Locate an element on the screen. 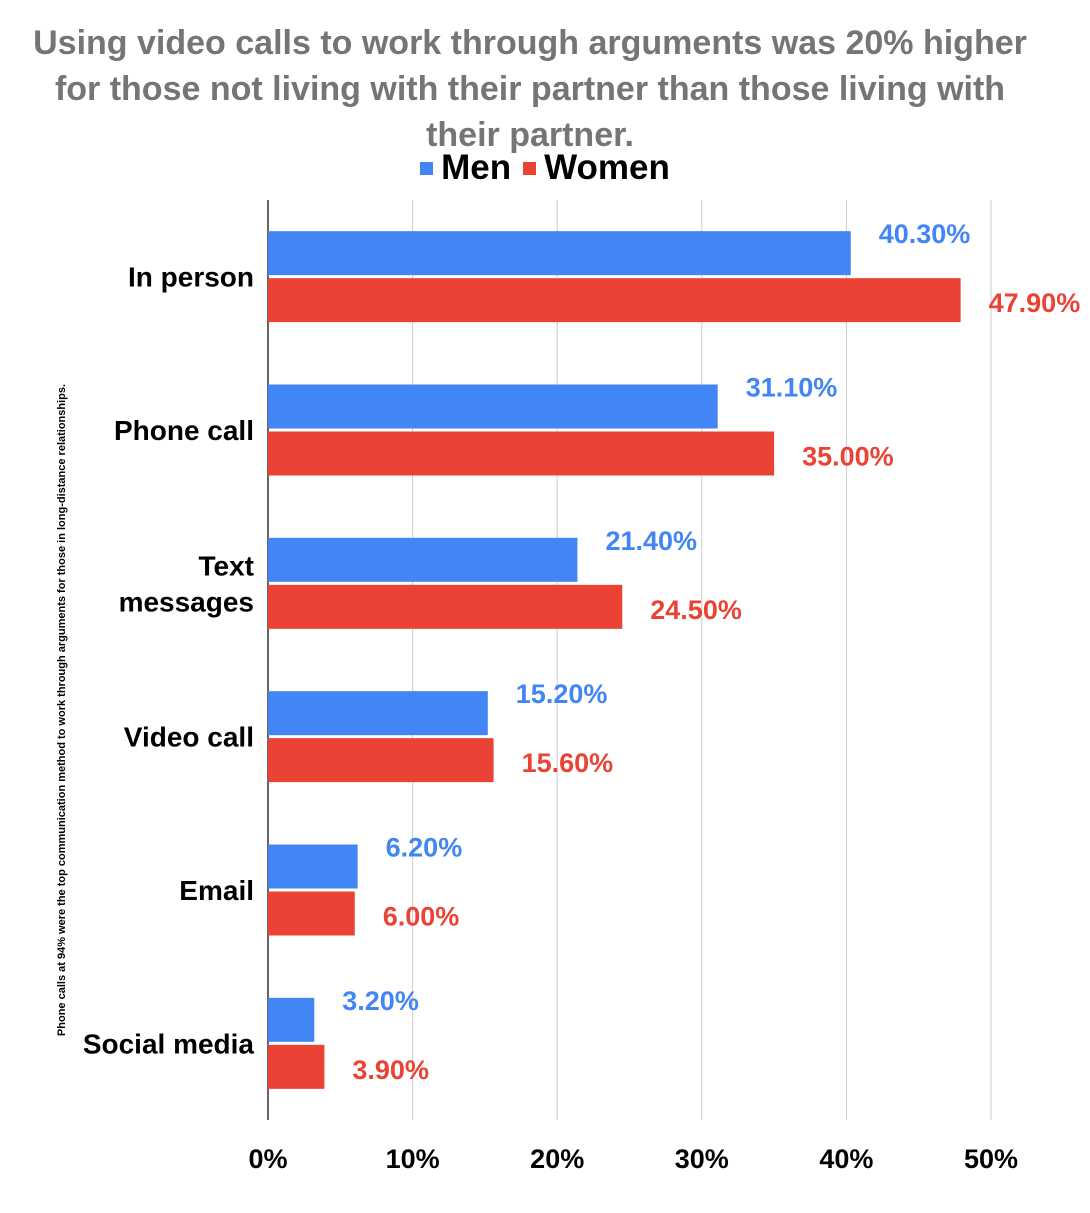  legend-label-men: Men is located at coordinates (476, 167).